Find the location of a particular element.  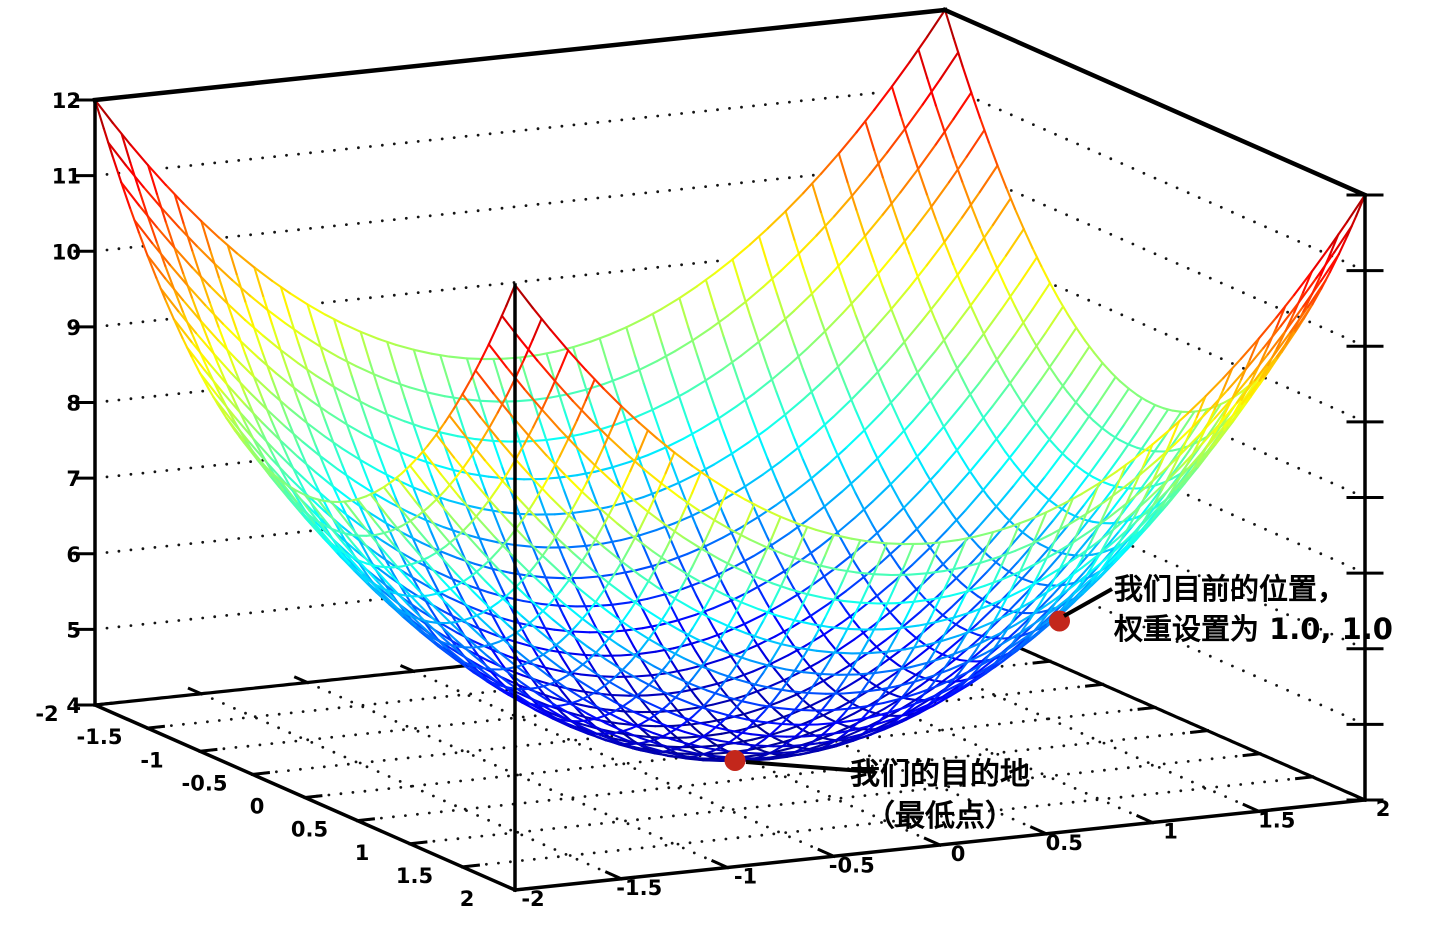

svg-text: 10 is located at coordinates (66, 252).